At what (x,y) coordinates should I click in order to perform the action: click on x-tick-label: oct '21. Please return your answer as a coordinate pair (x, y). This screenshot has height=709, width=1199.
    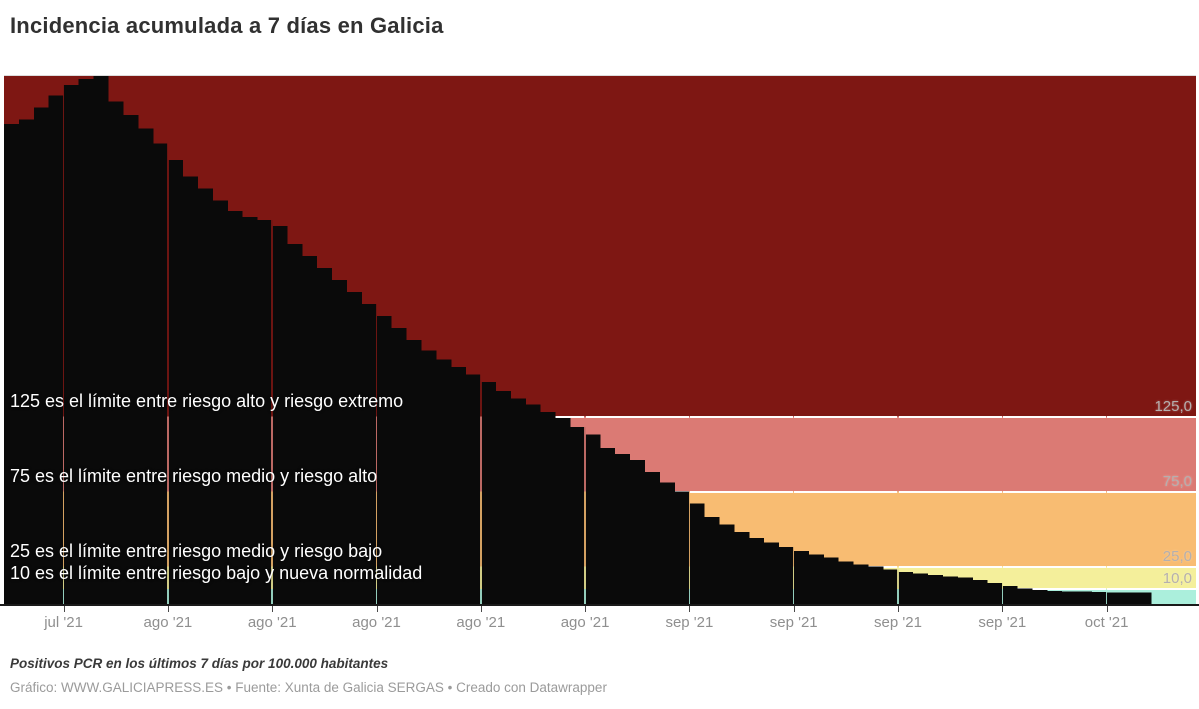
    Looking at the image, I should click on (1106, 622).